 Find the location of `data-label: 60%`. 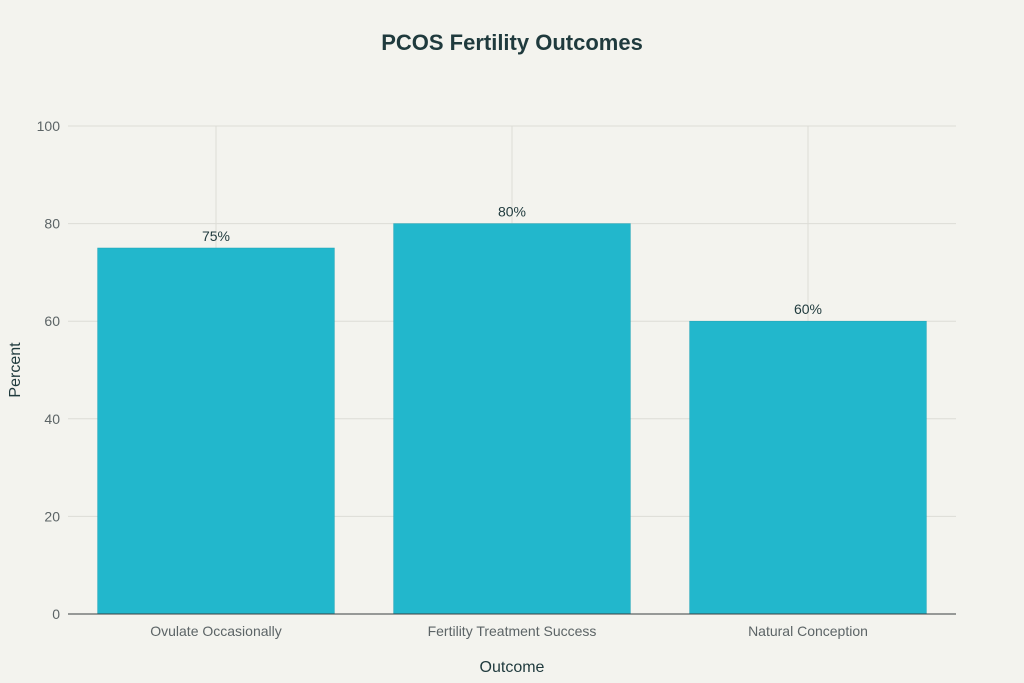

data-label: 60% is located at coordinates (808, 309).